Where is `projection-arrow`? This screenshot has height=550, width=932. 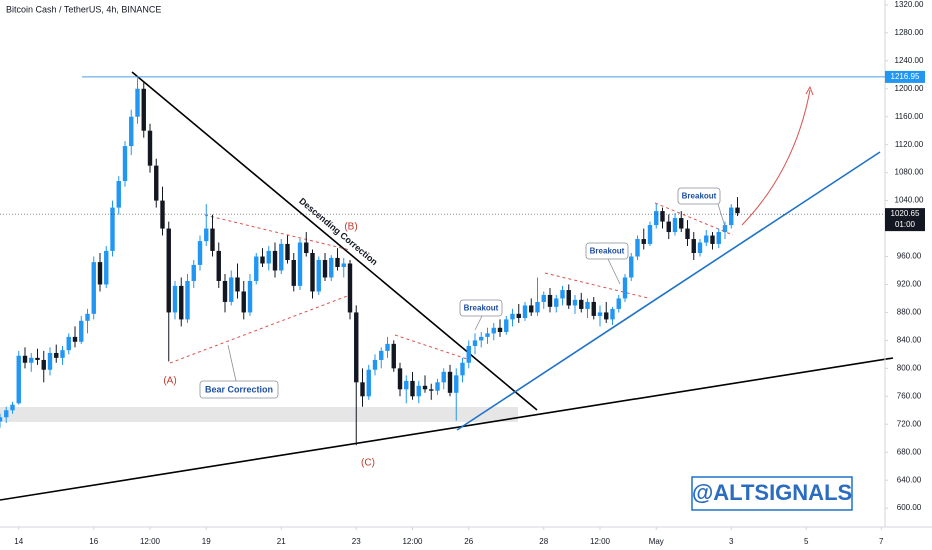 projection-arrow is located at coordinates (776, 157).